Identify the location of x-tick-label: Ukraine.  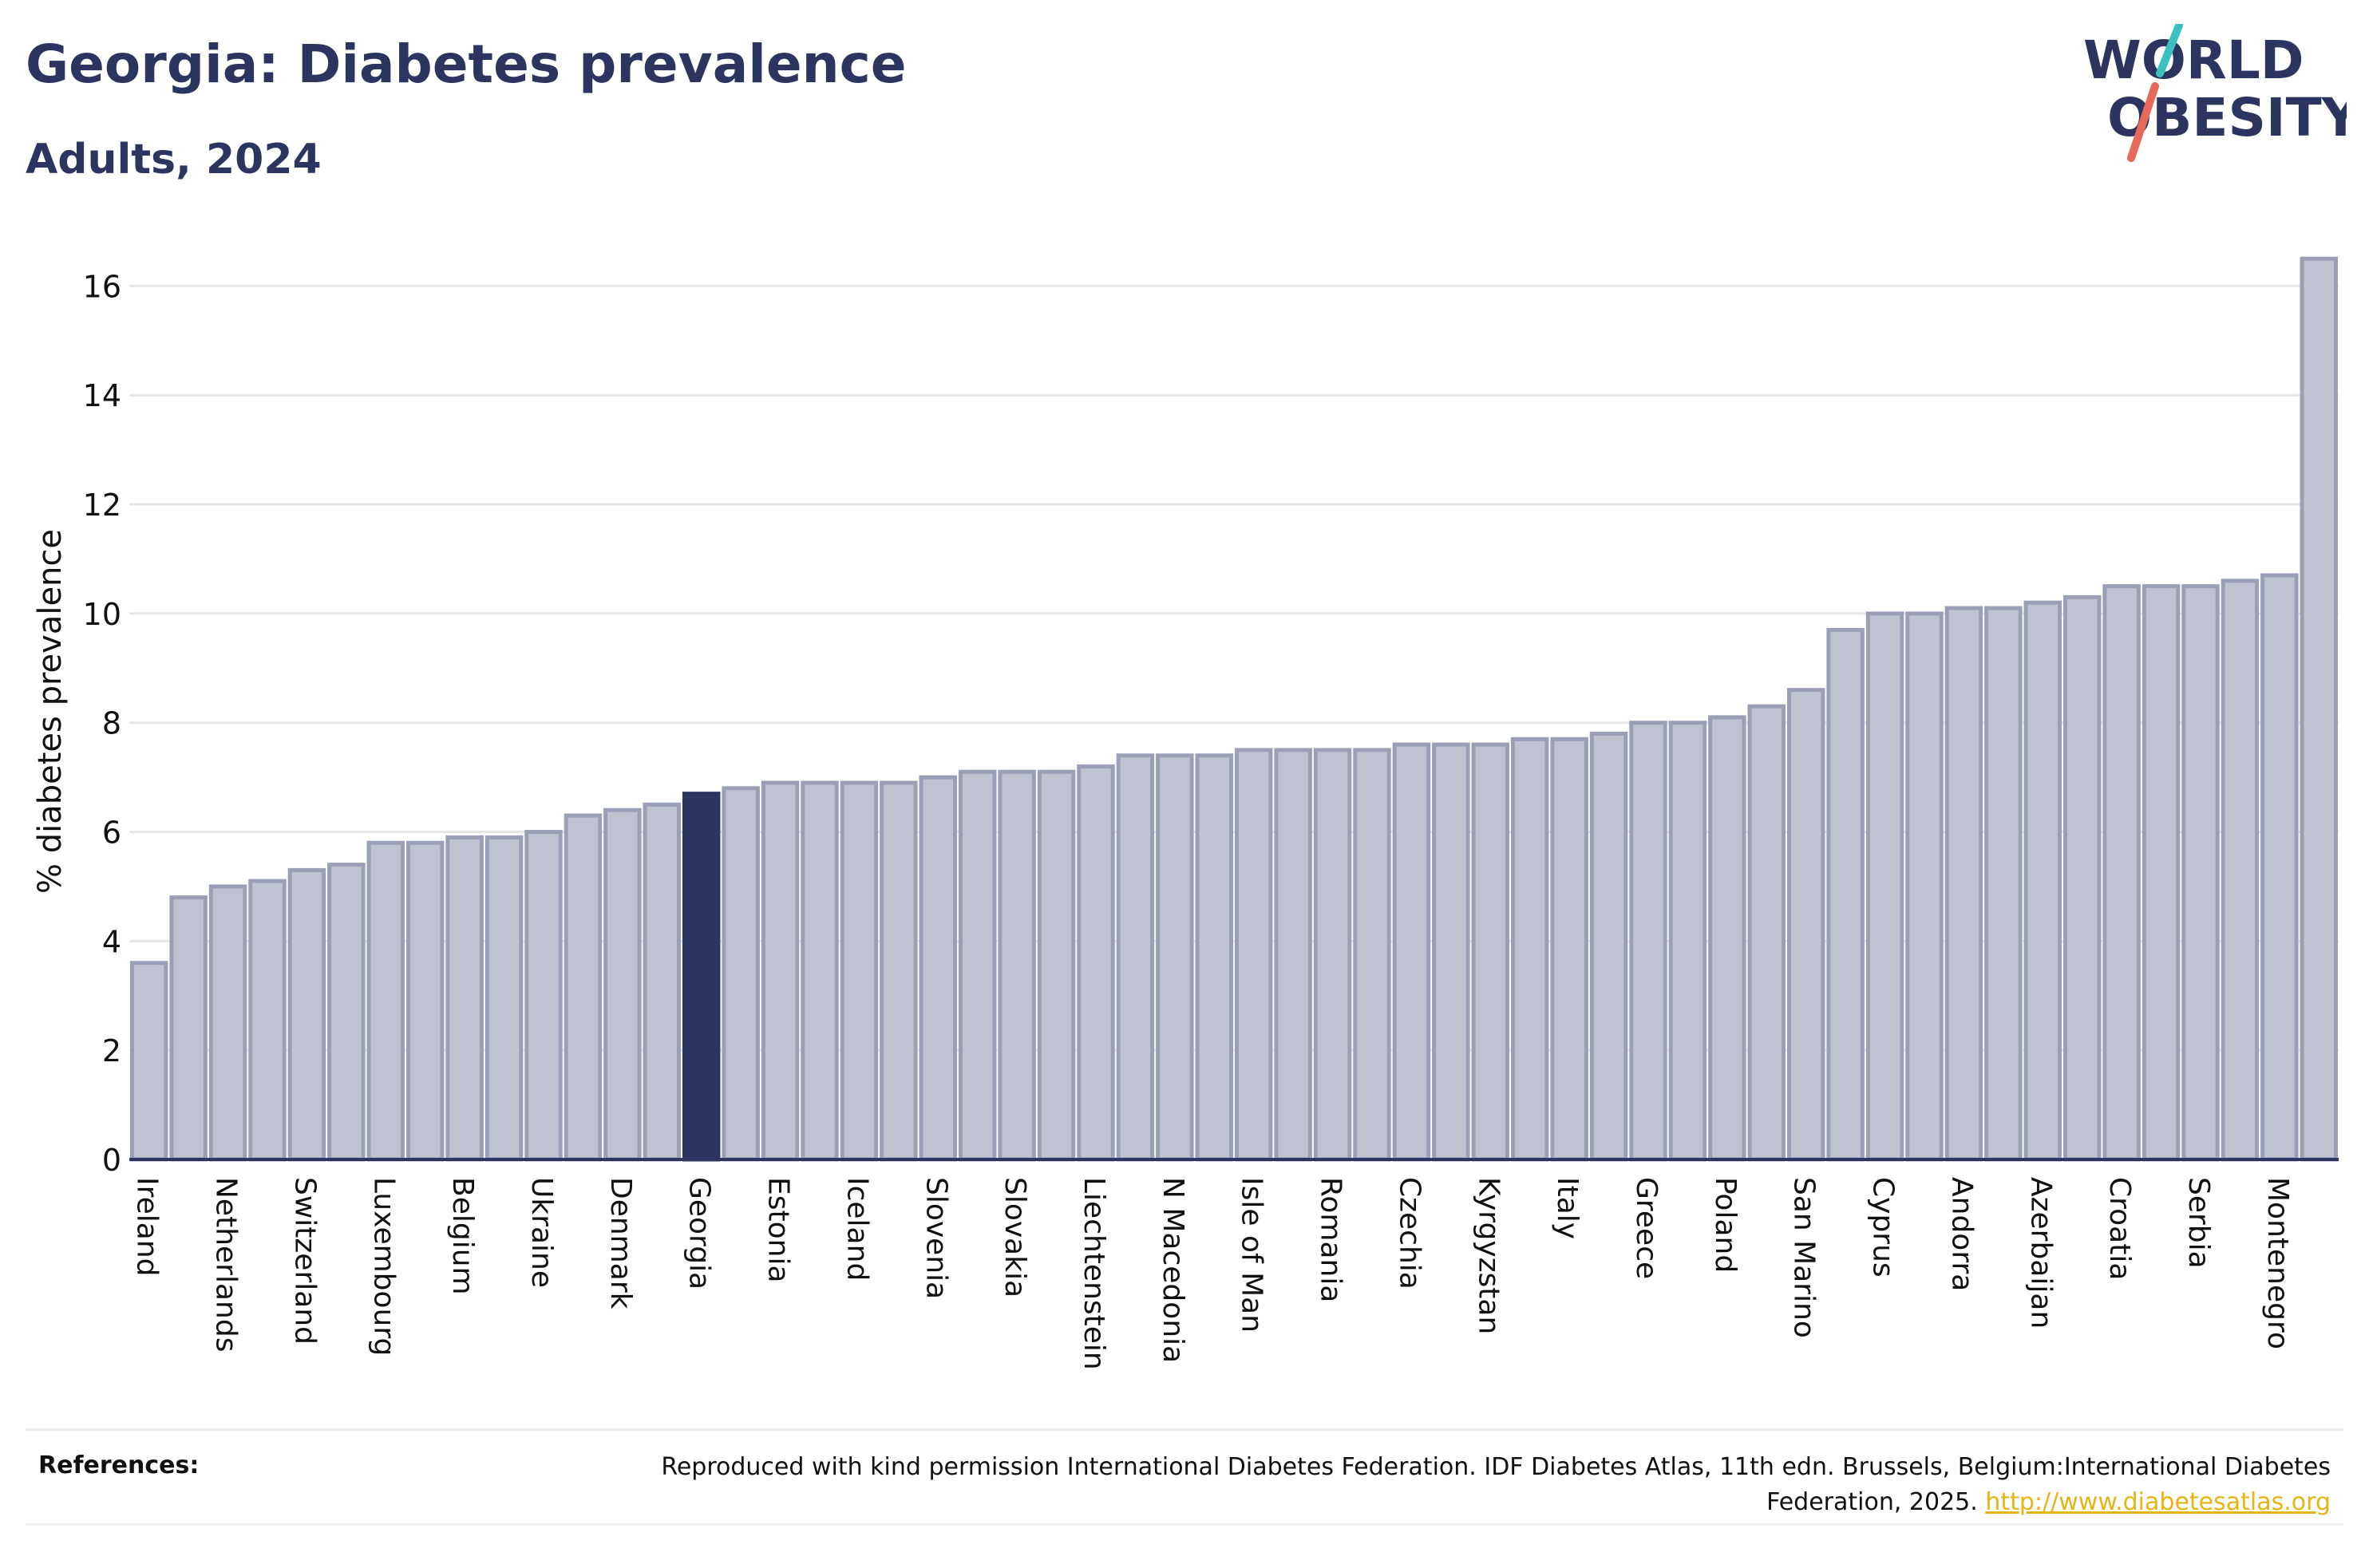
(541, 1232).